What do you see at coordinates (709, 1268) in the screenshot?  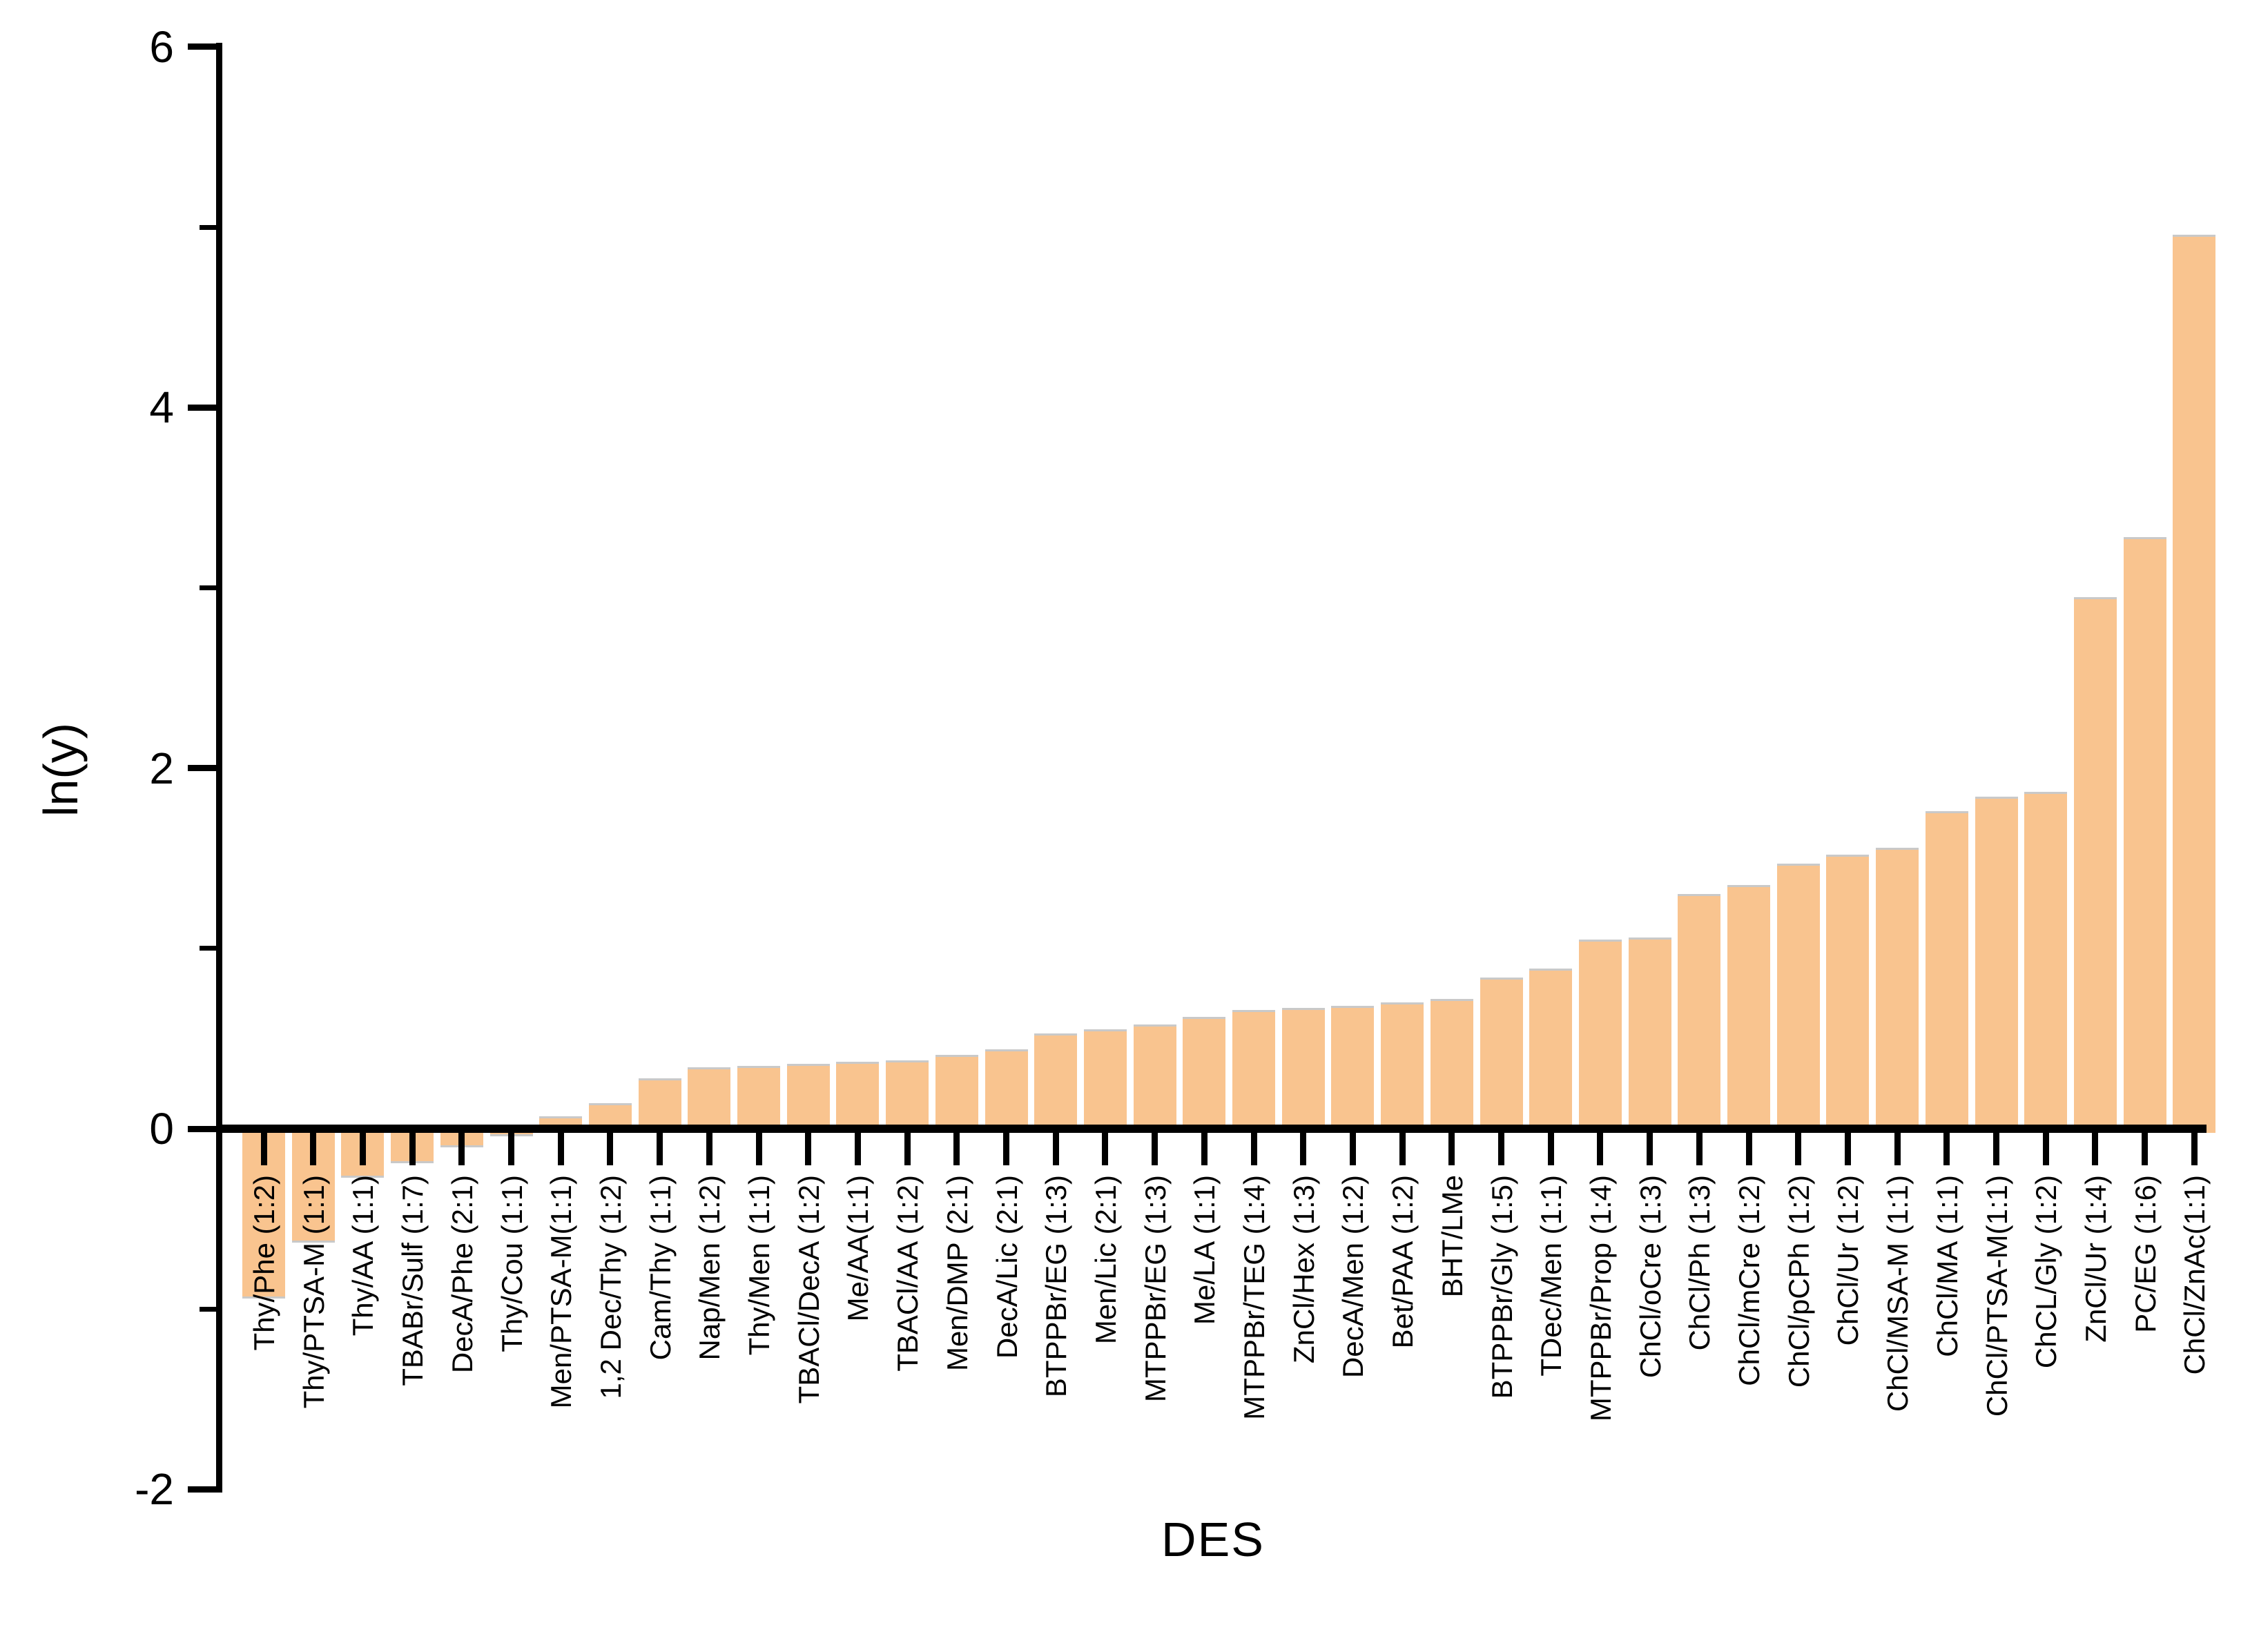 I see `x-category-label: Nap/Men (1:2)` at bounding box center [709, 1268].